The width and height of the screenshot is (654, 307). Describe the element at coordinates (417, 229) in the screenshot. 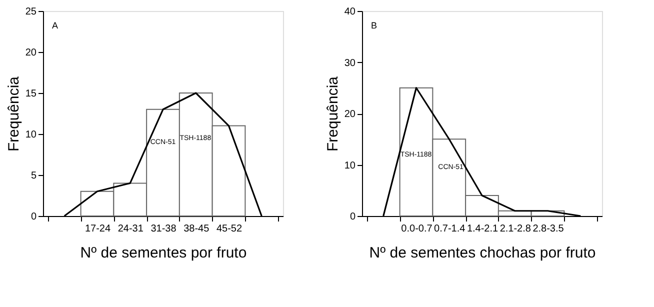

I see `x-tick-label: 0.0-0.7` at that location.